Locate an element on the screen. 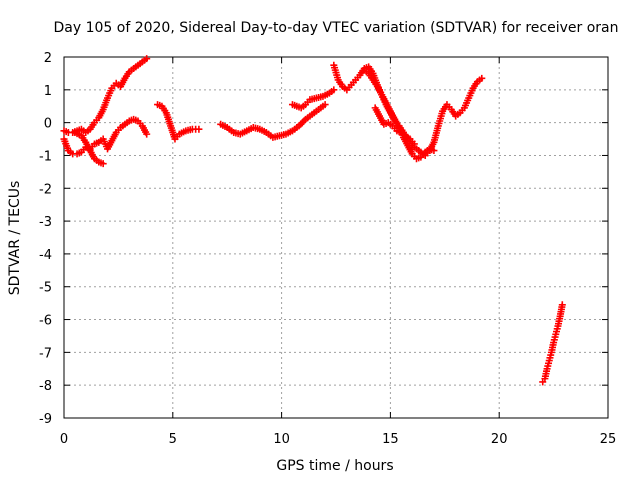  x-tick-label: 0 is located at coordinates (64, 439).